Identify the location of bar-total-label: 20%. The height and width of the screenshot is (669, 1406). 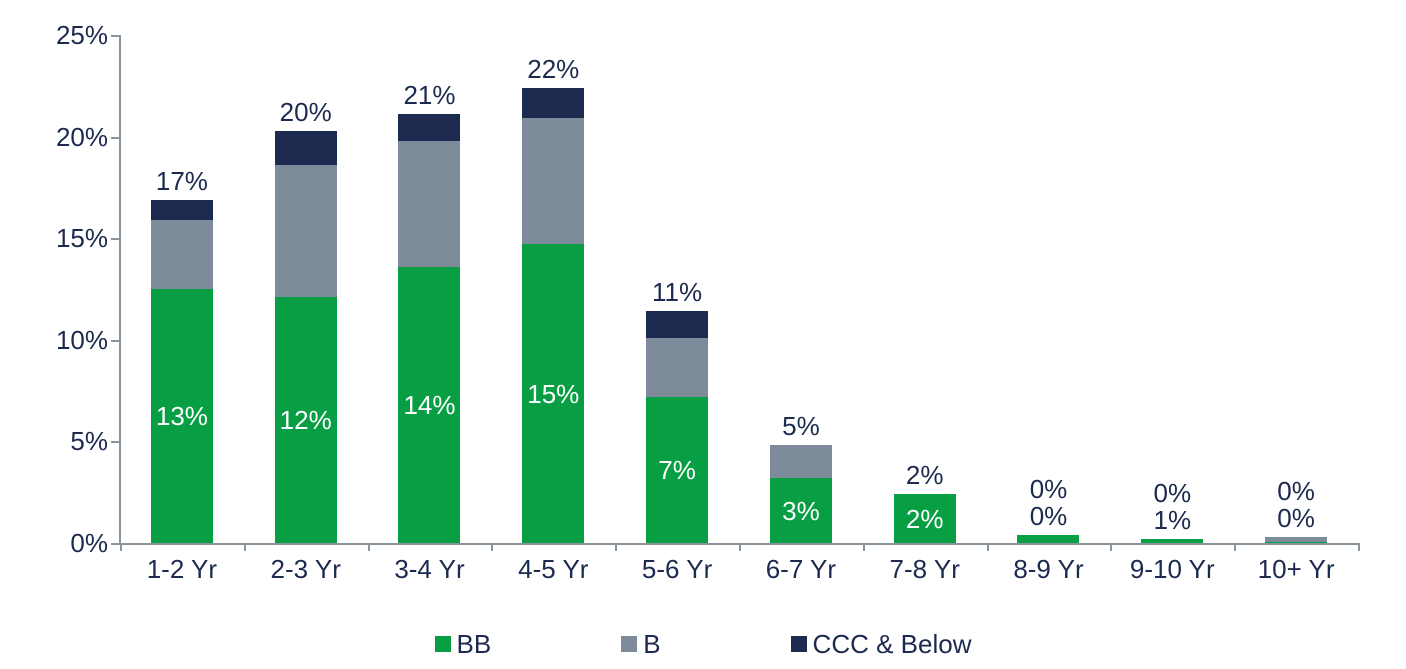
(305, 111).